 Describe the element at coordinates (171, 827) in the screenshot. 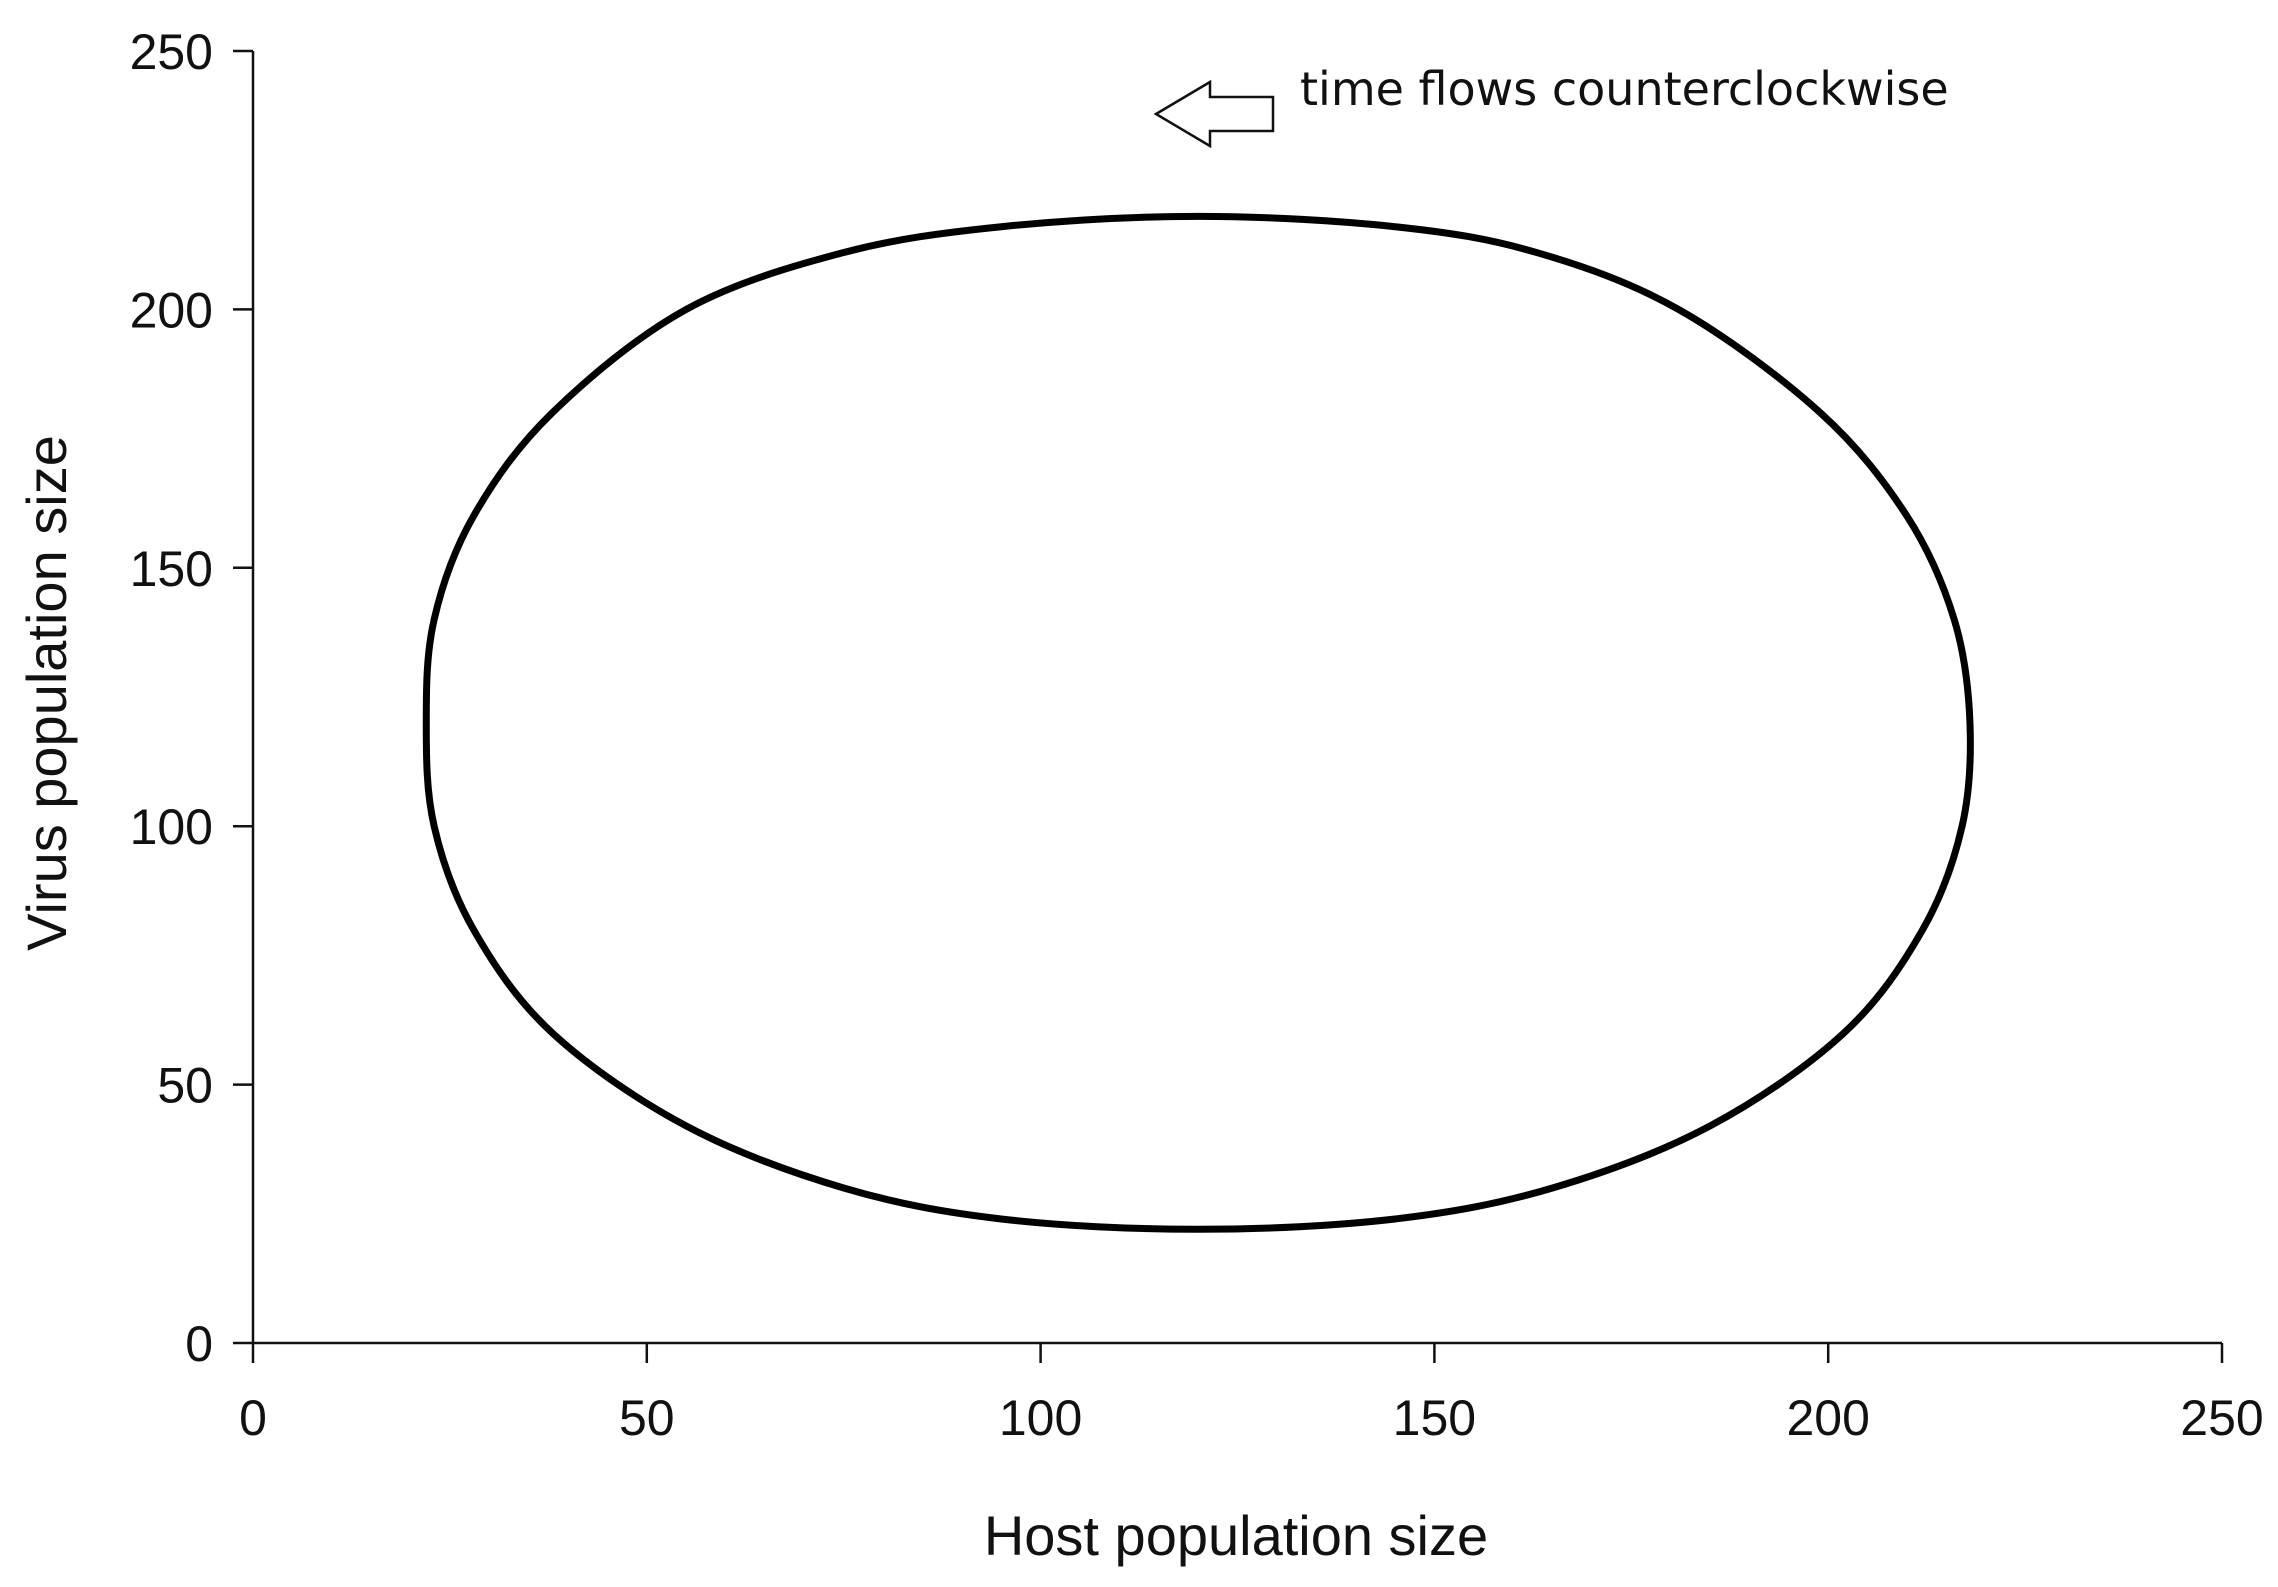

I see `y-tick-label: 100` at that location.